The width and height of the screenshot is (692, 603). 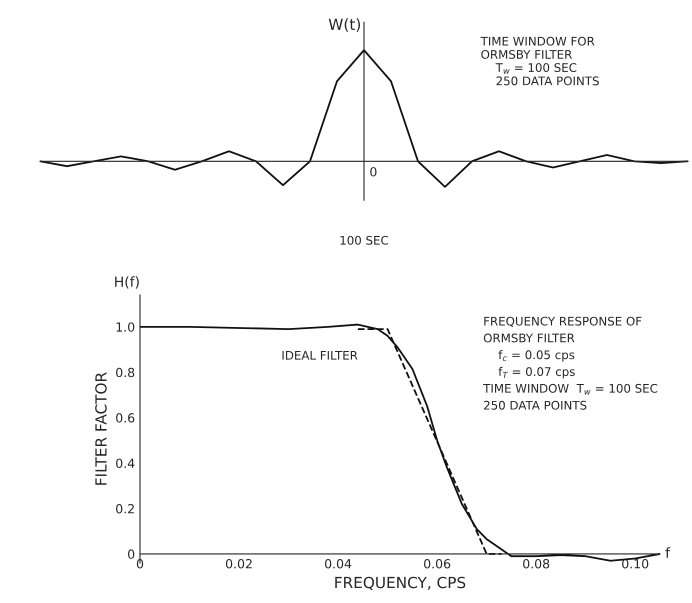 What do you see at coordinates (125, 373) in the screenshot?
I see `y-tick-label: 0.8` at bounding box center [125, 373].